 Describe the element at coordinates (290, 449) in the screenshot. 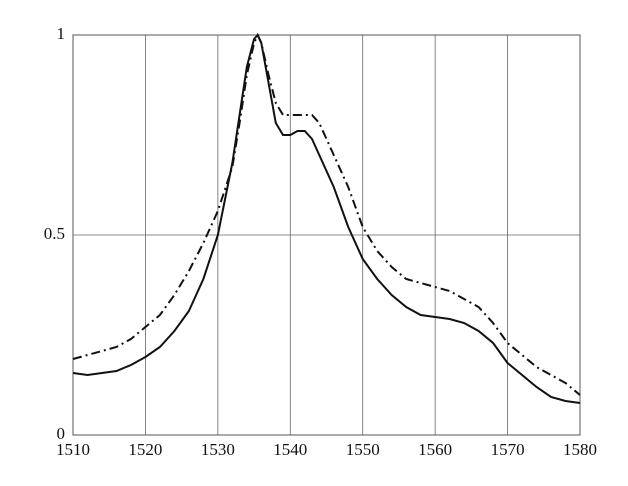

I see `x-tick-label: 1540` at that location.